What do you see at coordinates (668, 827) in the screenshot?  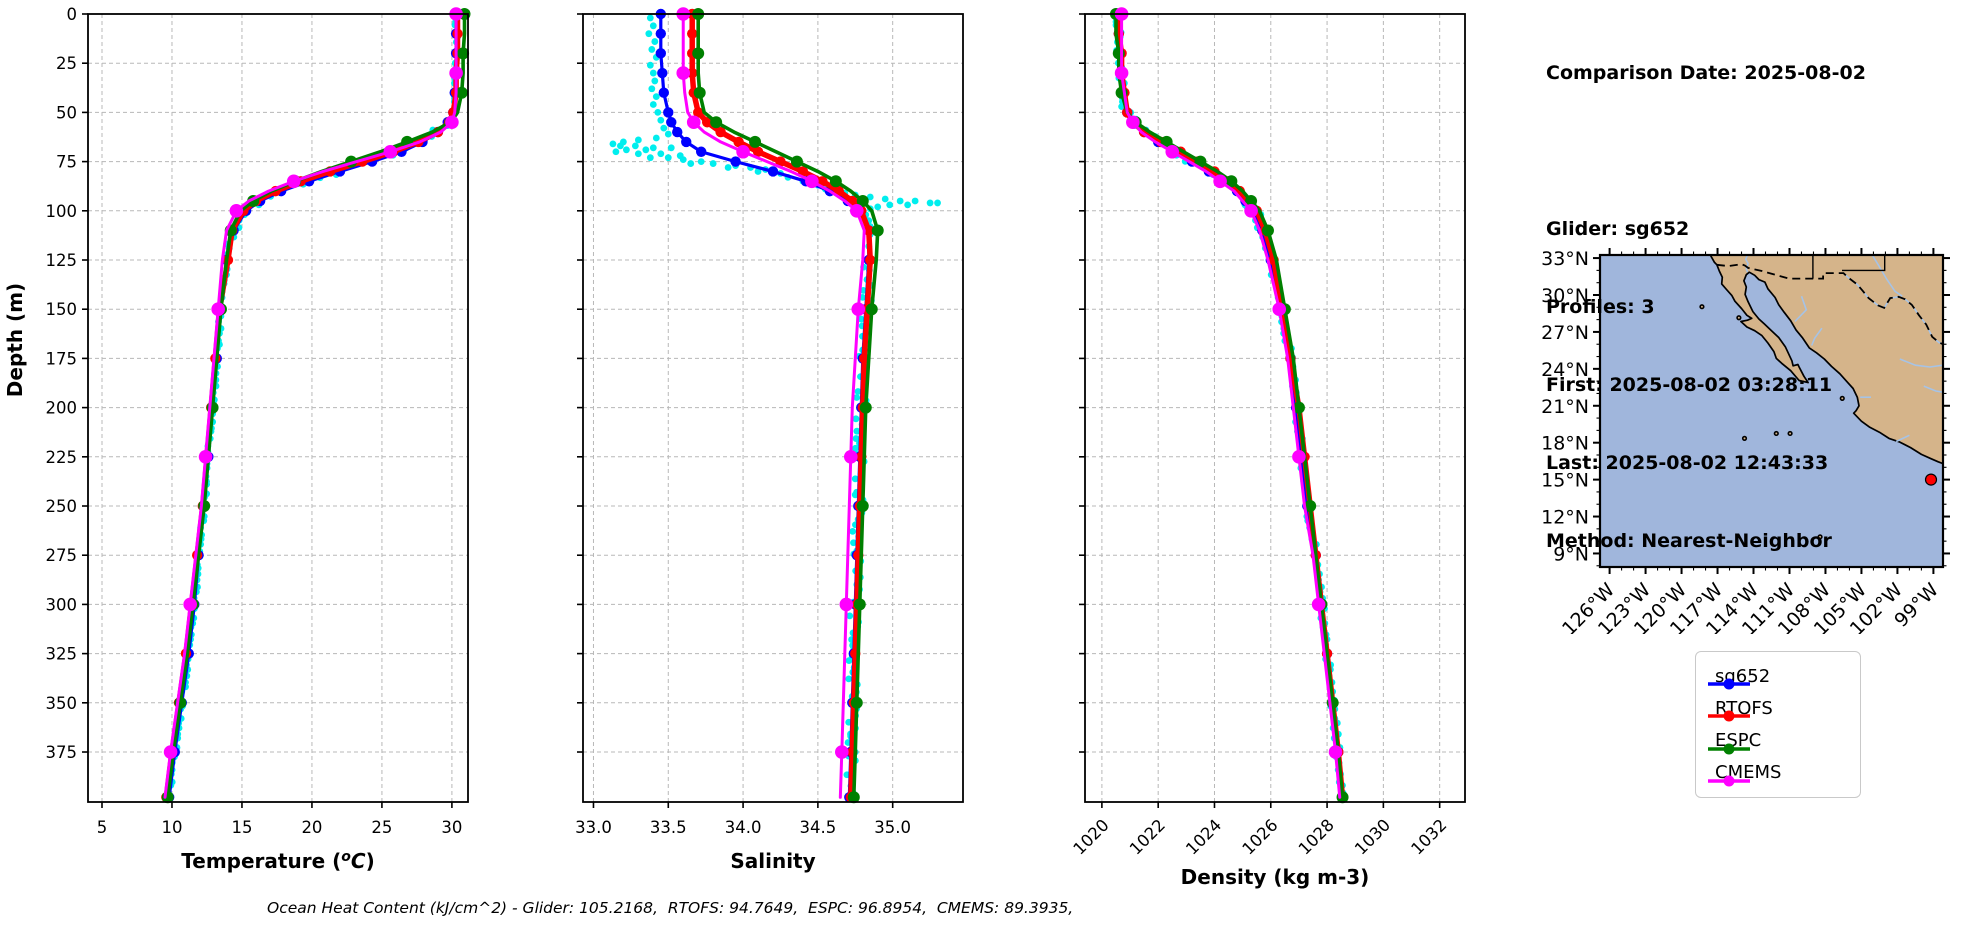 I see `svg-text: 33.5` at bounding box center [668, 827].